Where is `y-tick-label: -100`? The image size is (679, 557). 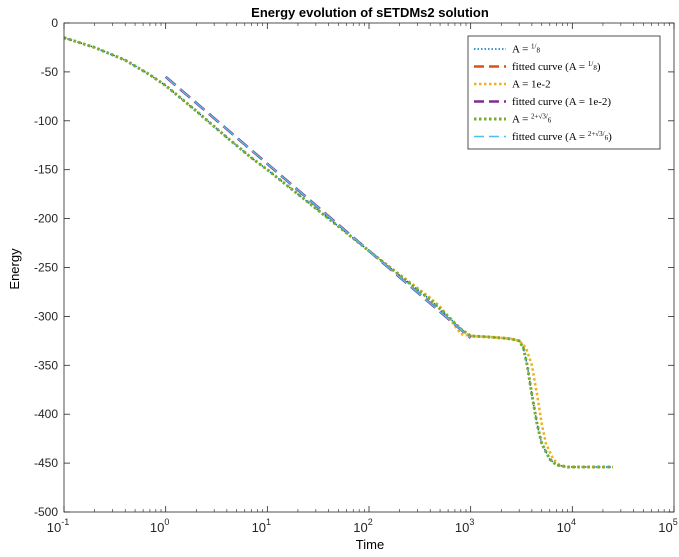 y-tick-label: -100 is located at coordinates (46, 121).